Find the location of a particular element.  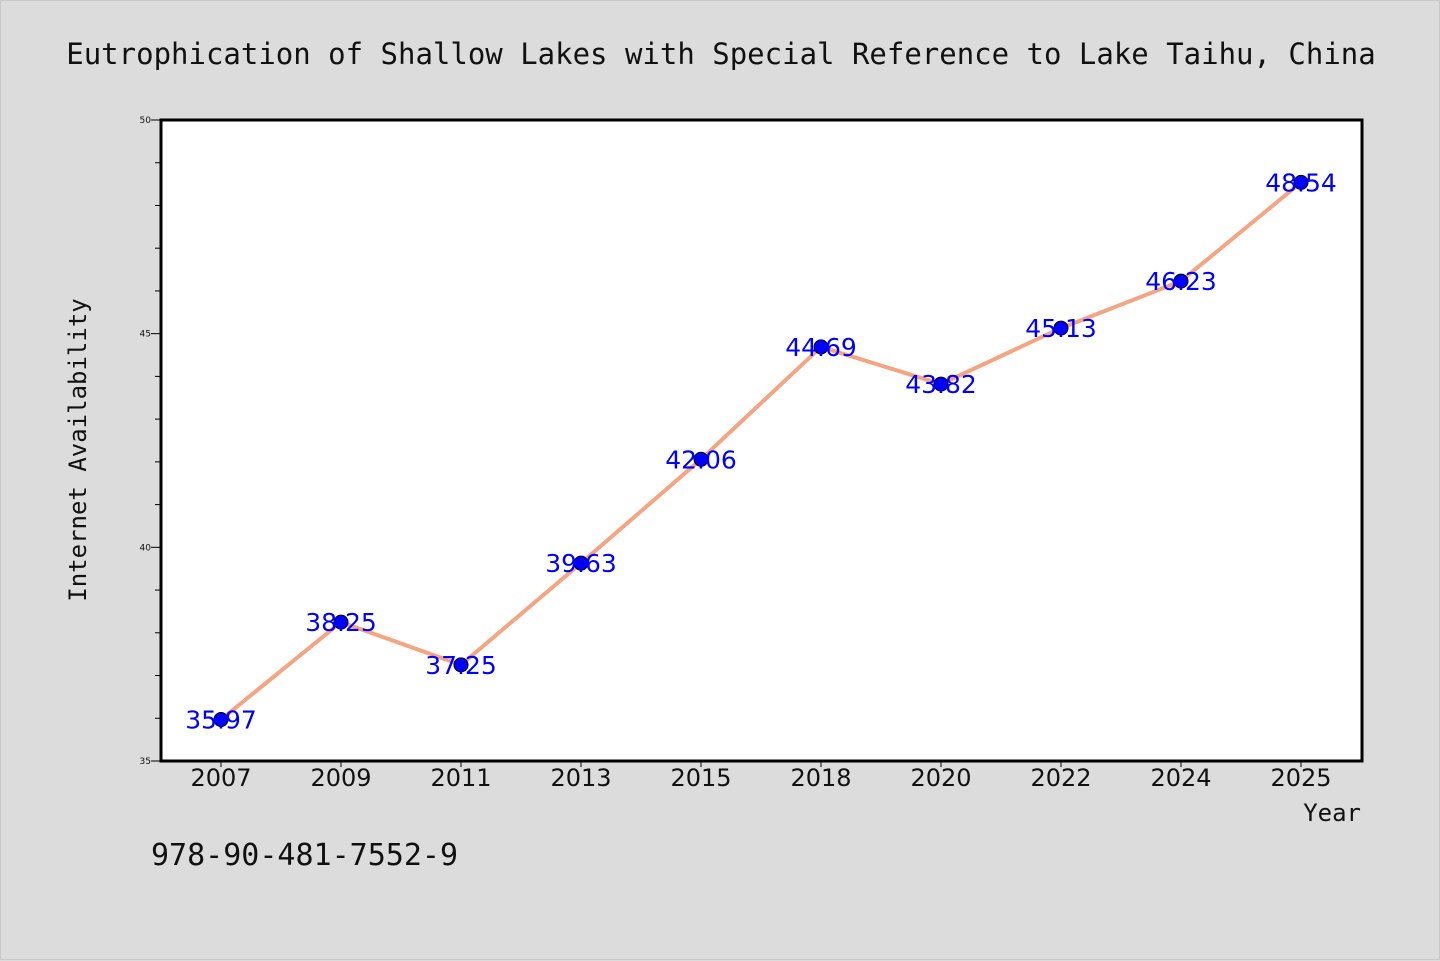

x-tick-label: 2011 is located at coordinates (460, 778).